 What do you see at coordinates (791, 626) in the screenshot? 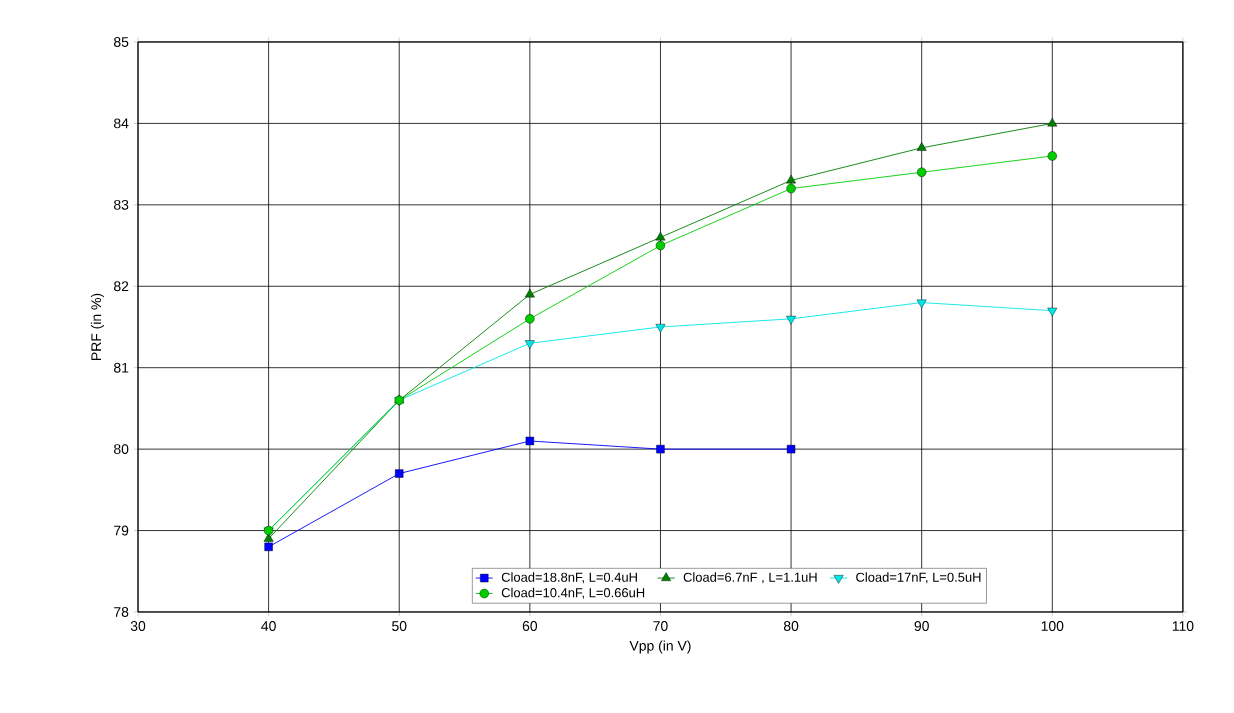
I see `x-tick-label: 80` at bounding box center [791, 626].